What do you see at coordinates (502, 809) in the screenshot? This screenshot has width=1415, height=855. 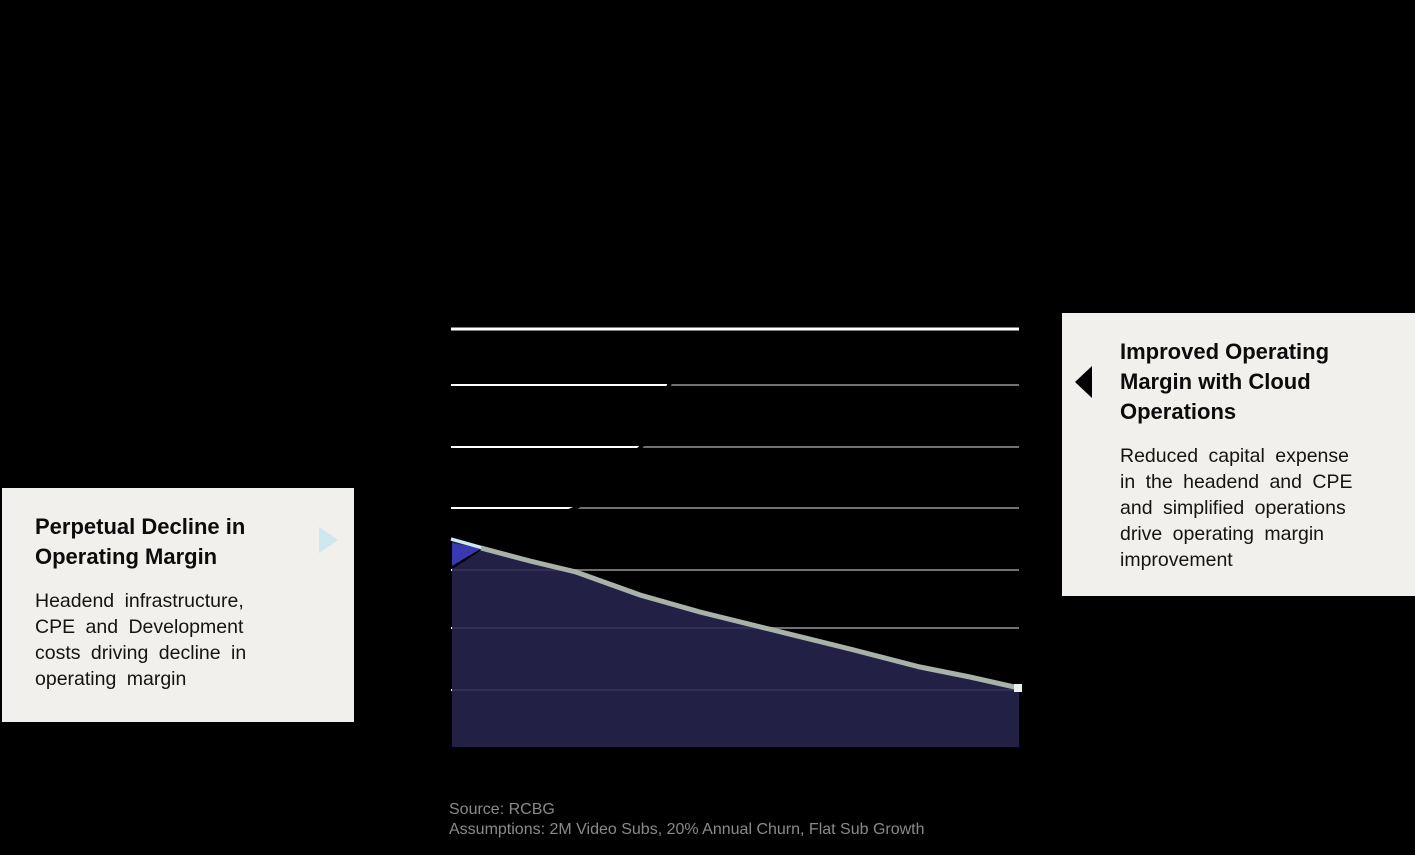 I see `source-line: Source: RCBG` at bounding box center [502, 809].